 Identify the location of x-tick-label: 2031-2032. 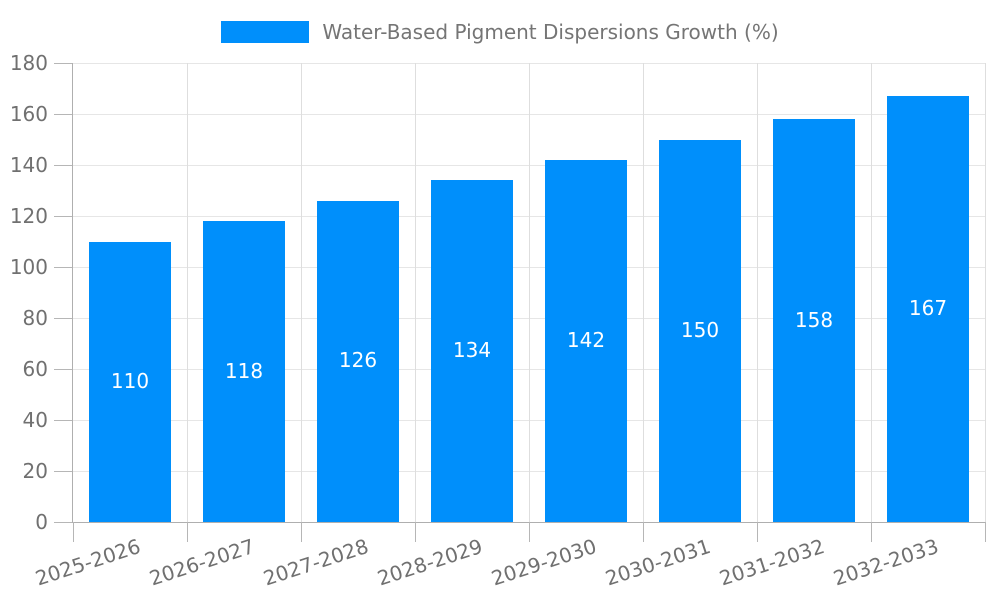
(772, 562).